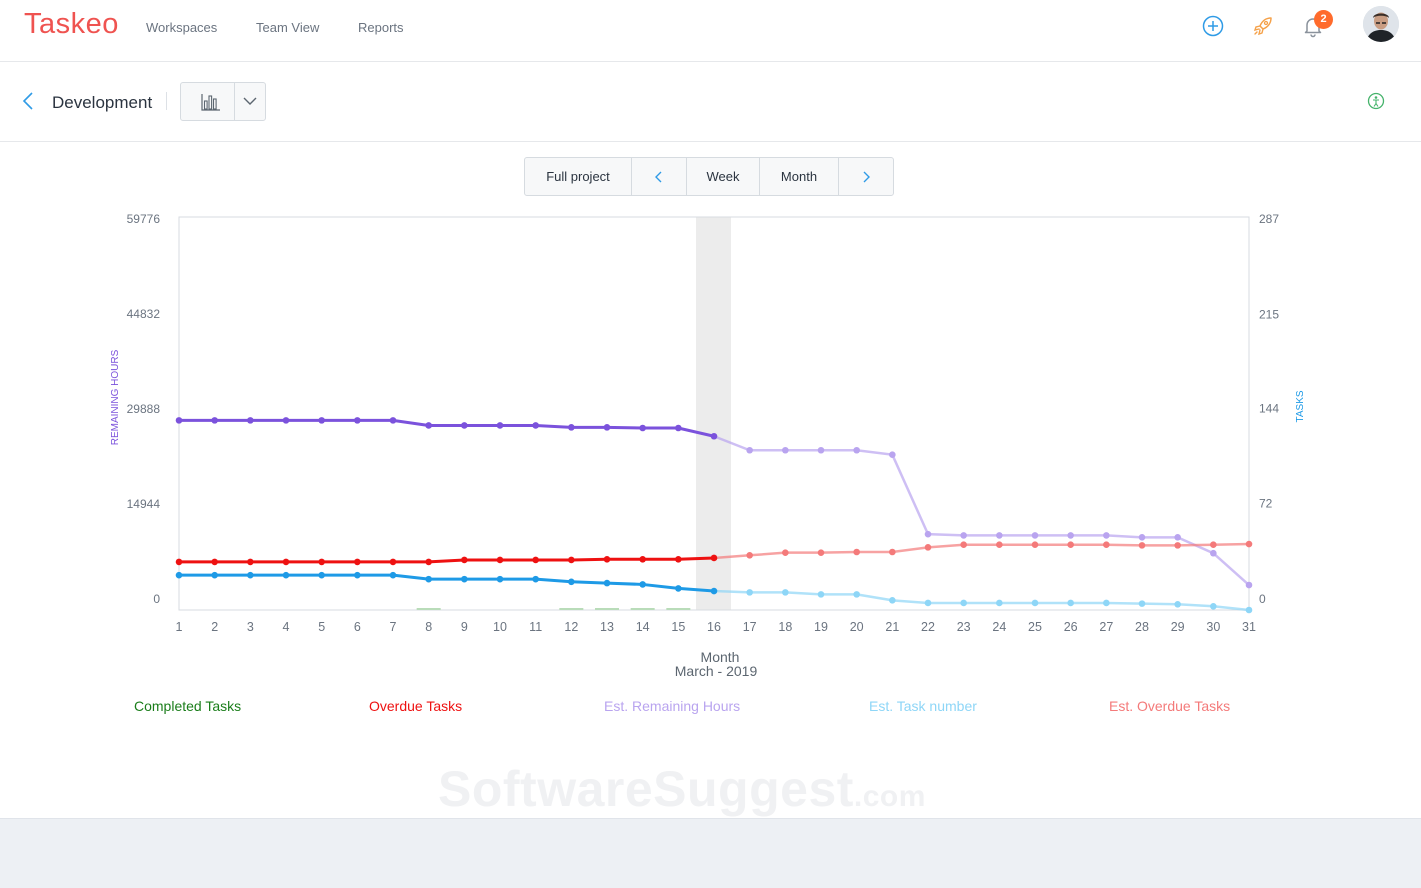  What do you see at coordinates (188, 706) in the screenshot?
I see `legend-item-completed-tasks: Completed Tasks` at bounding box center [188, 706].